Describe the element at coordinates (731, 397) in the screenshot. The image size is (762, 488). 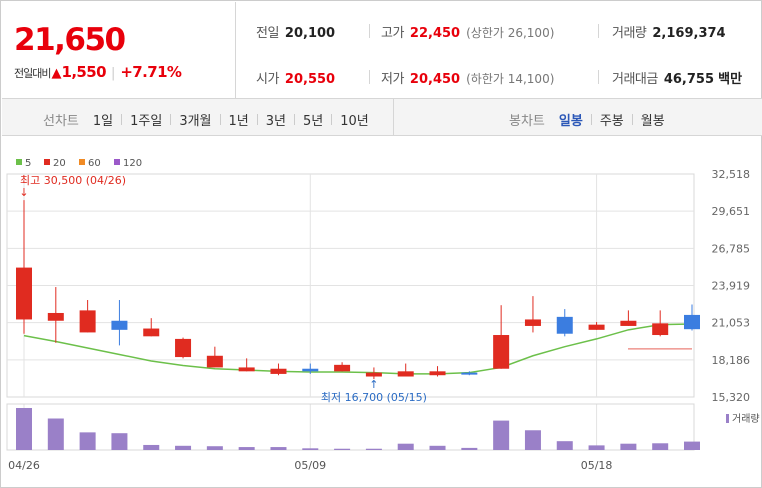
I see `y-tick-label: 15,320` at that location.